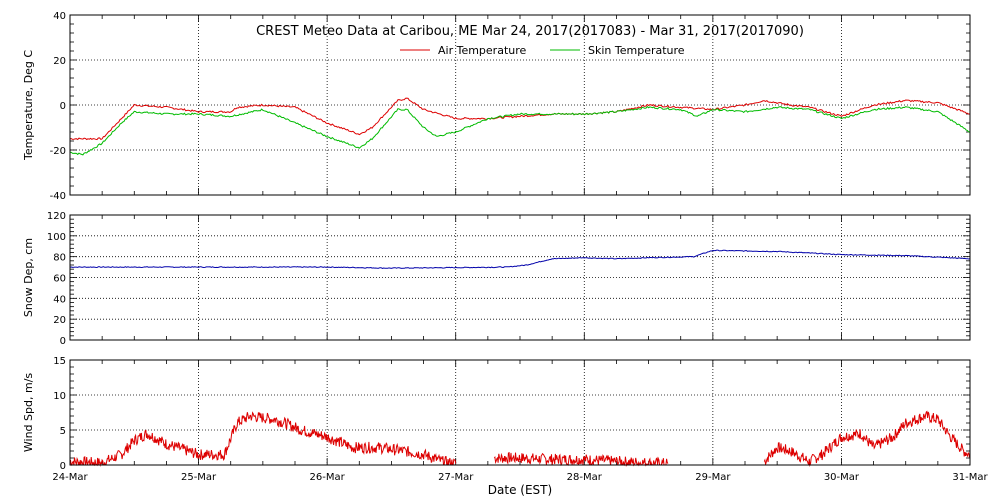  What do you see at coordinates (585, 477) in the screenshot?
I see `x-tick-label: 28-Mar` at bounding box center [585, 477].